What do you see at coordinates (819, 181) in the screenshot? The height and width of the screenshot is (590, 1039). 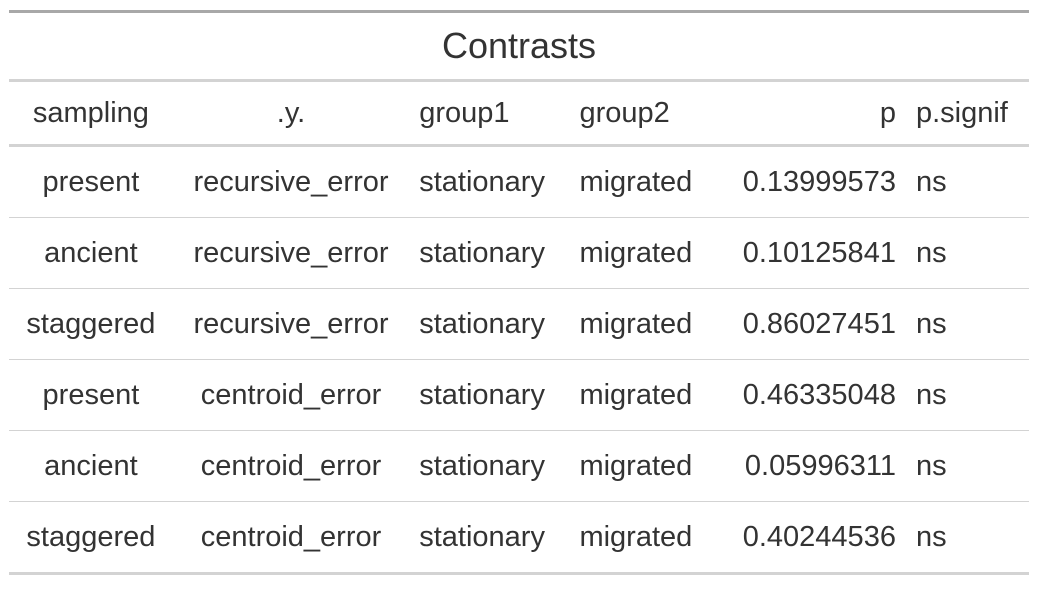 I see `cell-p: 0.13999573` at bounding box center [819, 181].